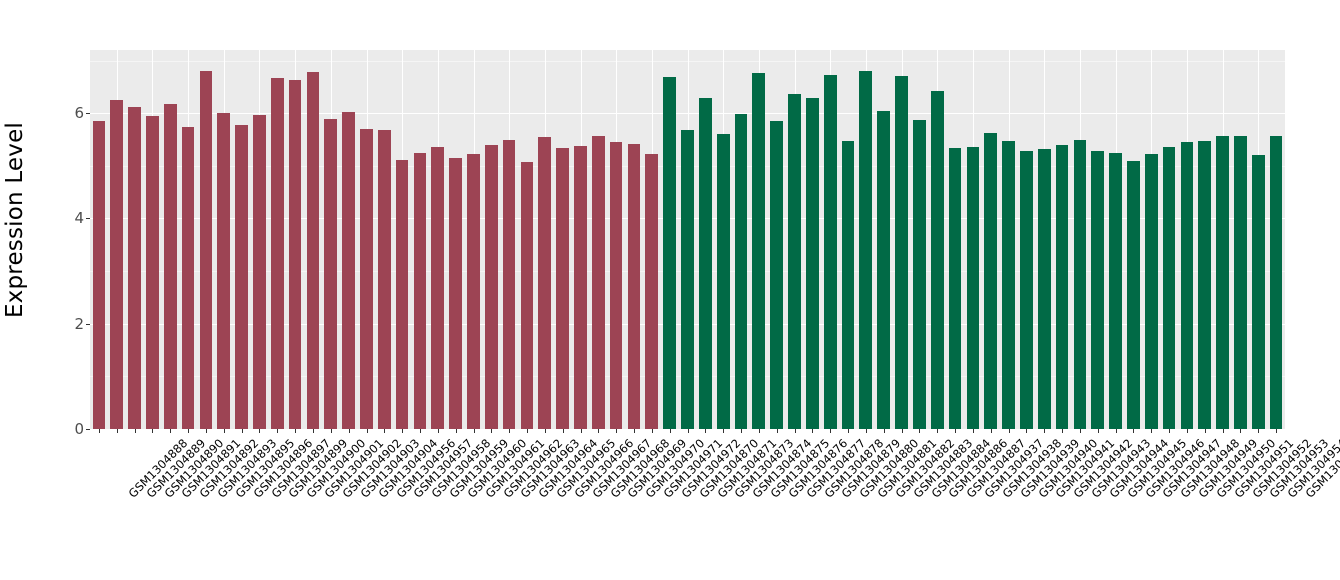  What do you see at coordinates (79, 323) in the screenshot?
I see `y-axis-tick-label: 2` at bounding box center [79, 323].